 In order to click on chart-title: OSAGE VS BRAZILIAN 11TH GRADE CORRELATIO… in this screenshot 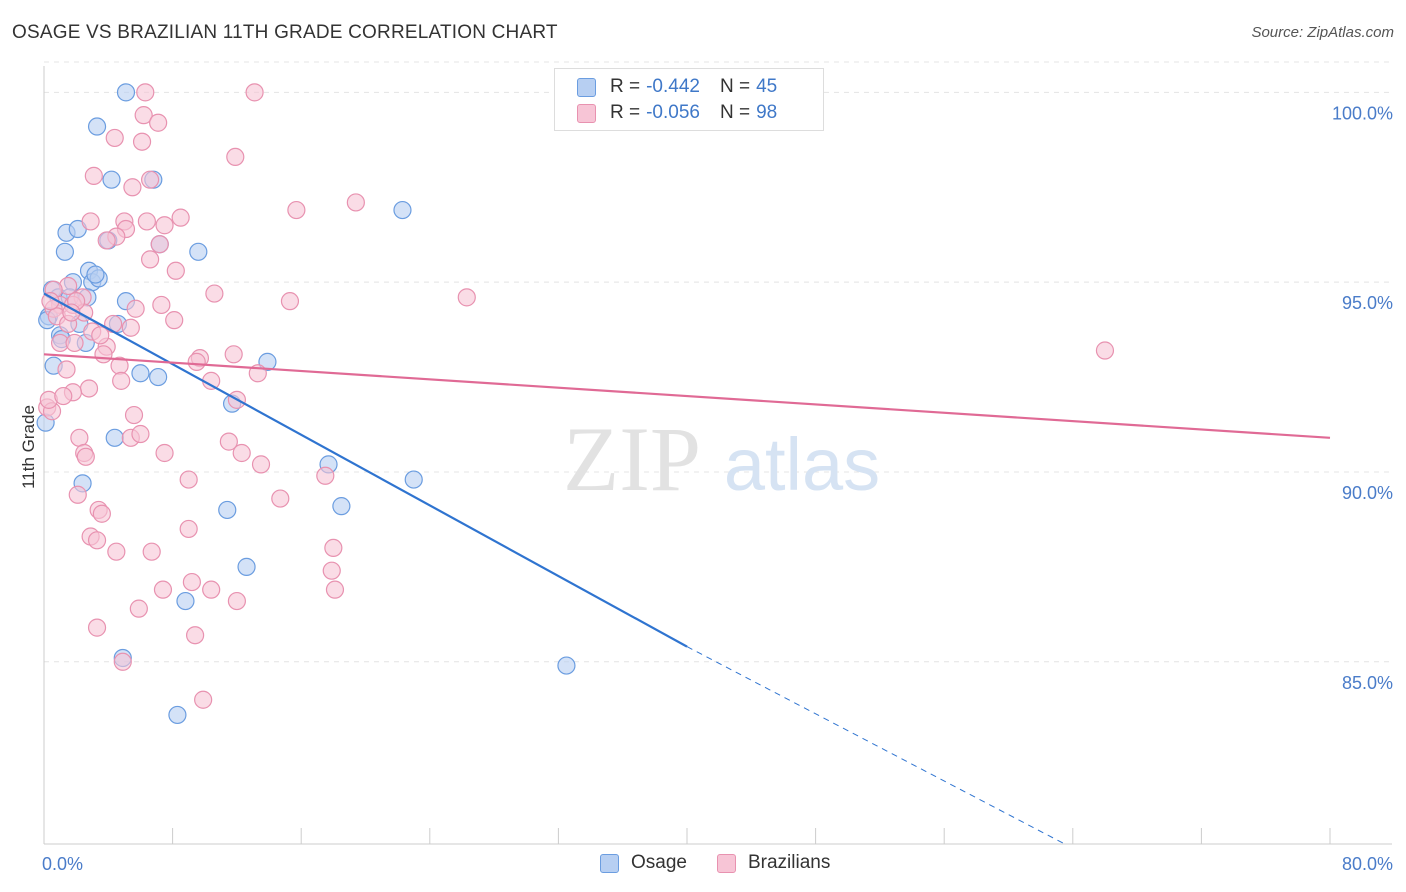, I will do `click(285, 32)`.